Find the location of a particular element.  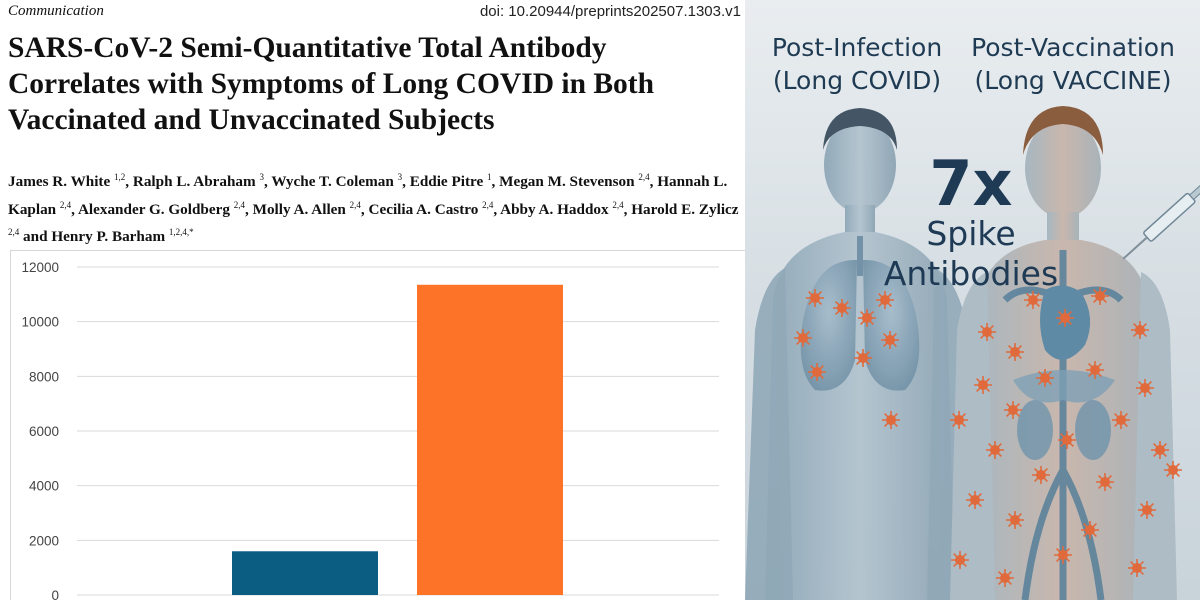

author-name: Megan M. Stevenson 2,4 is located at coordinates (574, 181).